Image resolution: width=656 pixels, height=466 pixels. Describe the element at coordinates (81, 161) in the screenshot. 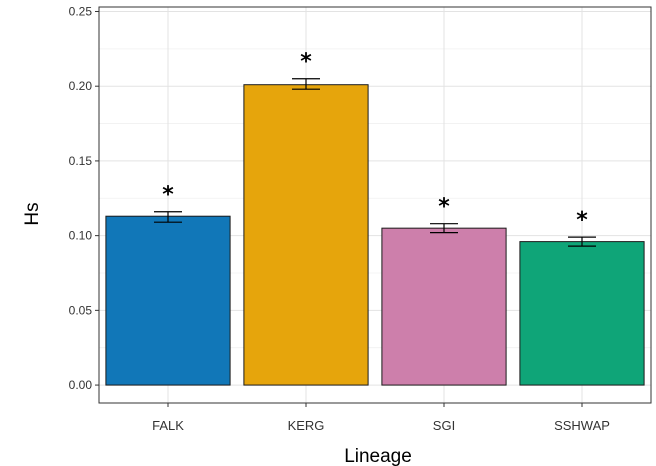

I see `y-tick-label: 0.15` at that location.